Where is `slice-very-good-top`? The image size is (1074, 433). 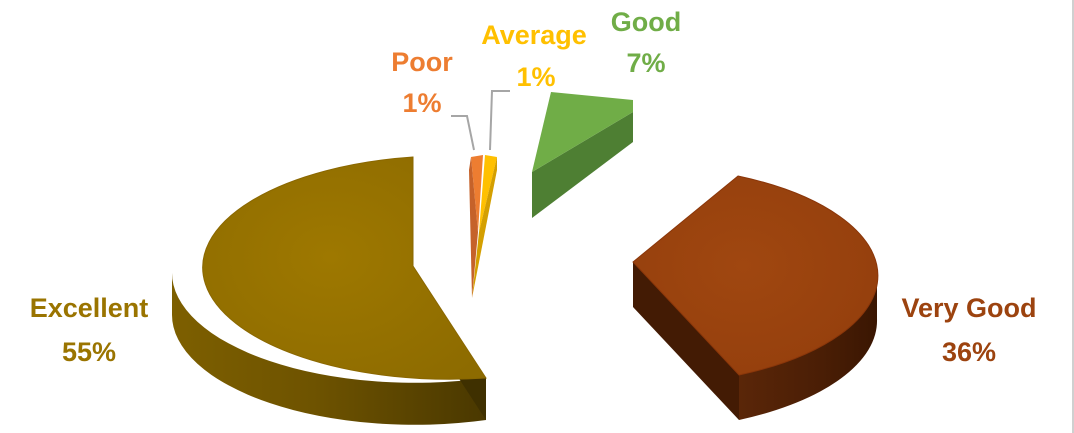
slice-very-good-top is located at coordinates (755, 275).